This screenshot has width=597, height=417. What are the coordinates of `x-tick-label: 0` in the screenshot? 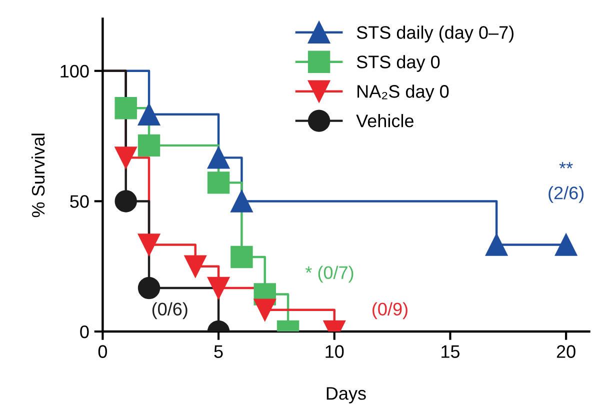 It's located at (102, 351).